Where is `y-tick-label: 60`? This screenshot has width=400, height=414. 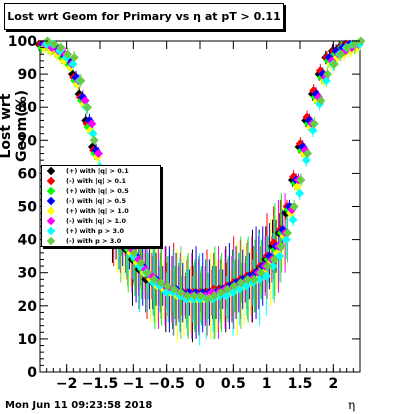
y-tick-label: 60 is located at coordinates (28, 174).